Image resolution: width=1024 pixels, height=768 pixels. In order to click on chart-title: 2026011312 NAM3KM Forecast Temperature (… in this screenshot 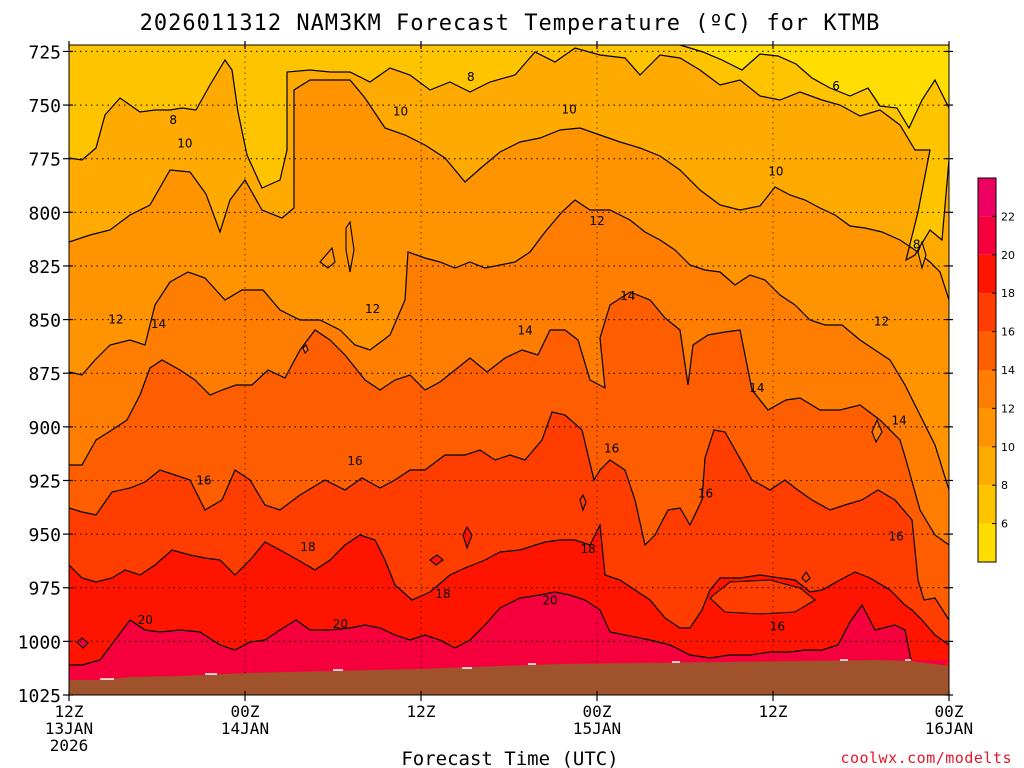, I will do `click(510, 23)`.